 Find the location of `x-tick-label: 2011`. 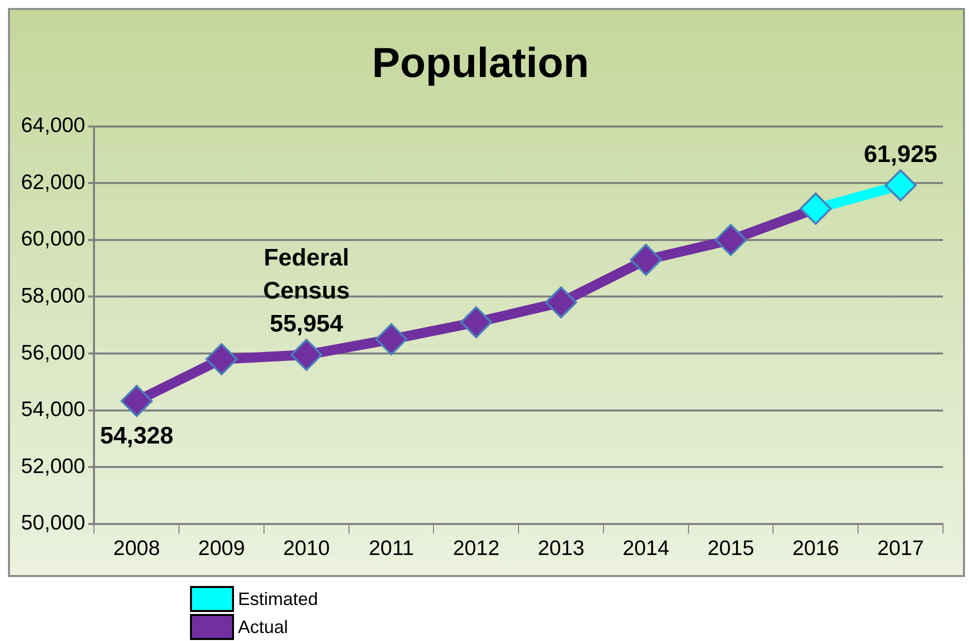

x-tick-label: 2011 is located at coordinates (391, 548).